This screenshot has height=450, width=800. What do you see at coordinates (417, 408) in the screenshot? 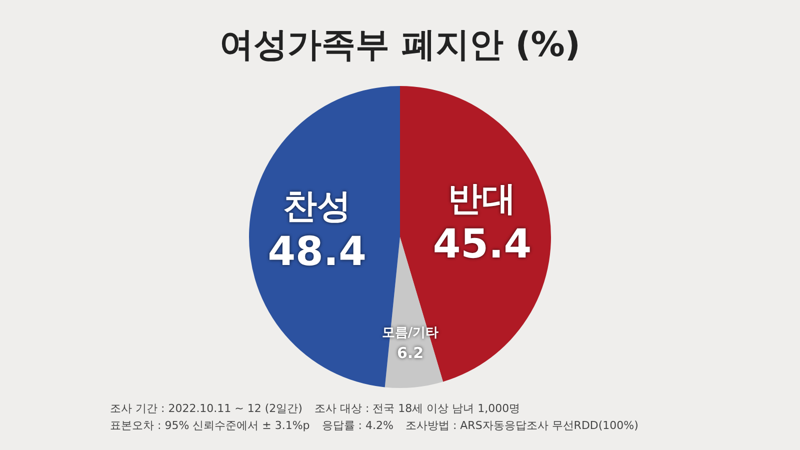
I see `text: 조사 대상 : 전국 18세 이상 남녀 1,000명` at bounding box center [417, 408].